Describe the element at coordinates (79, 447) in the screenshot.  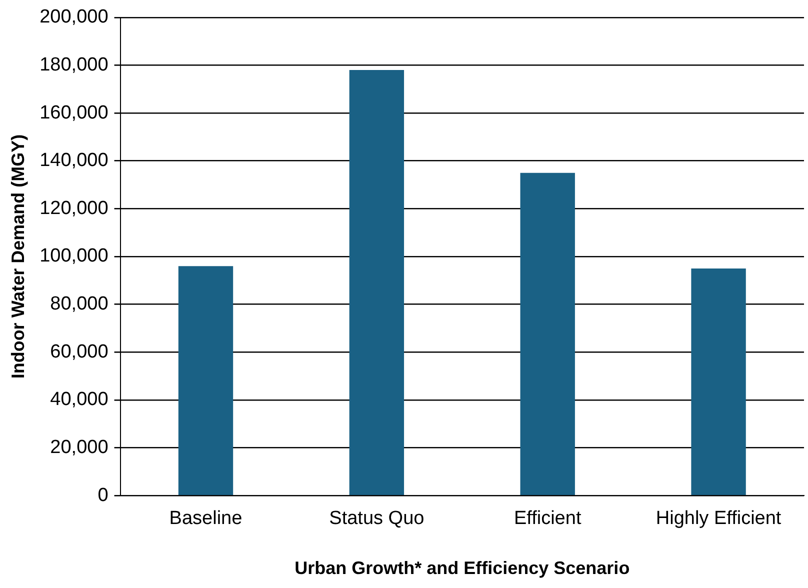
I see `y-tick-label: 20,000` at that location.